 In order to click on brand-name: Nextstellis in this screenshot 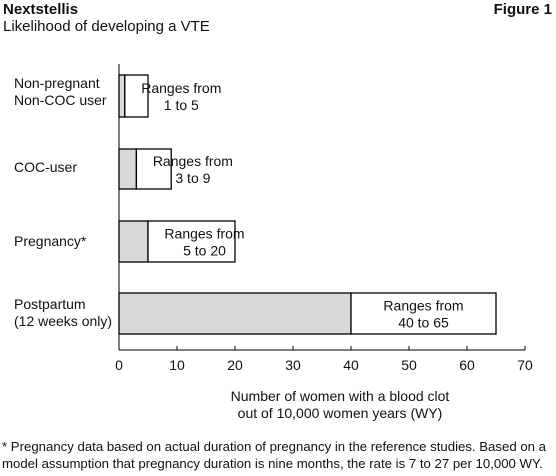, I will do `click(41, 9)`.